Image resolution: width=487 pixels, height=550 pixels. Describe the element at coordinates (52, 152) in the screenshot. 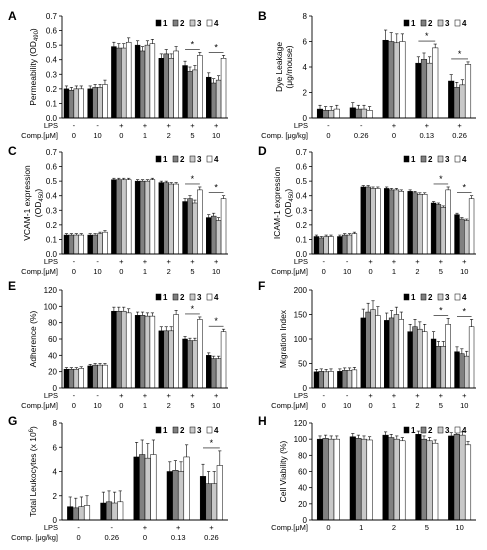

I see `y-tick-label: 0.7` at that location.